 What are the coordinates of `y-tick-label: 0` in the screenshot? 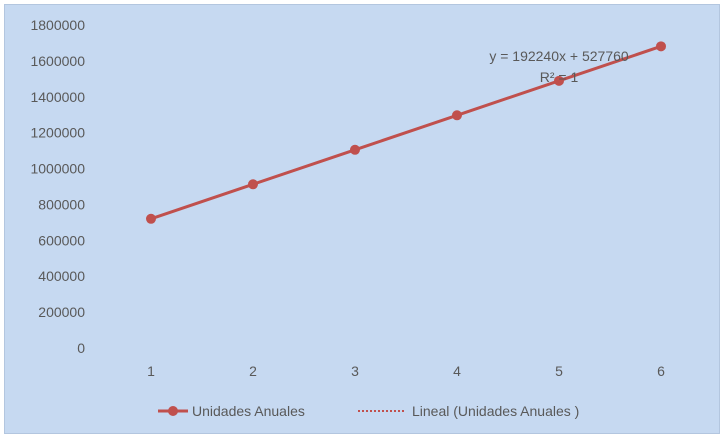 It's located at (81, 348).